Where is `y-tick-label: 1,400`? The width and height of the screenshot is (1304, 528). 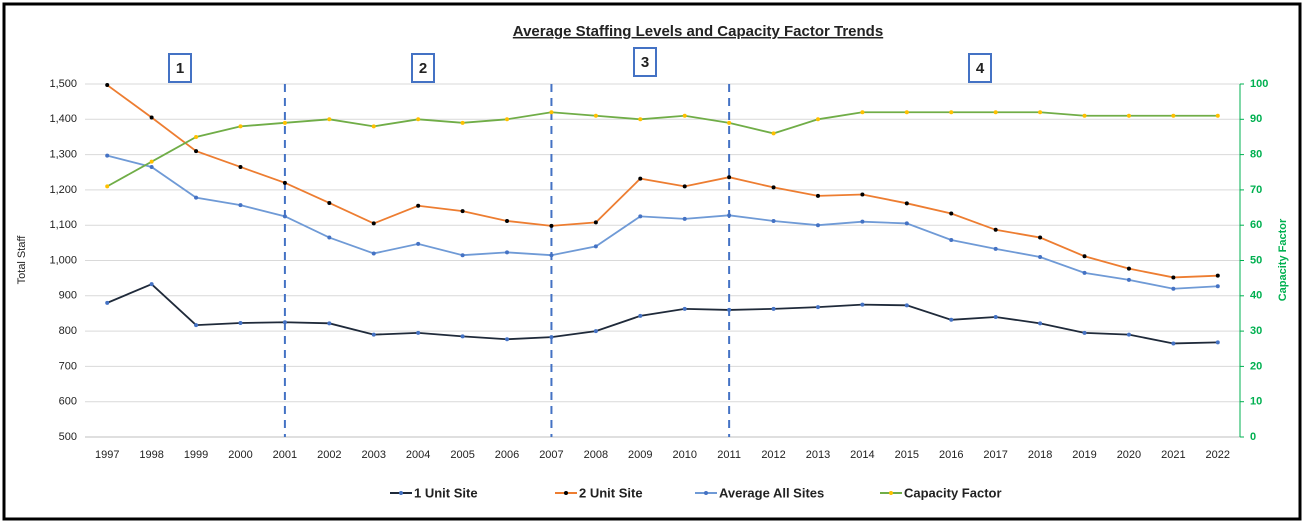 y-tick-label: 1,400 is located at coordinates (63, 119).